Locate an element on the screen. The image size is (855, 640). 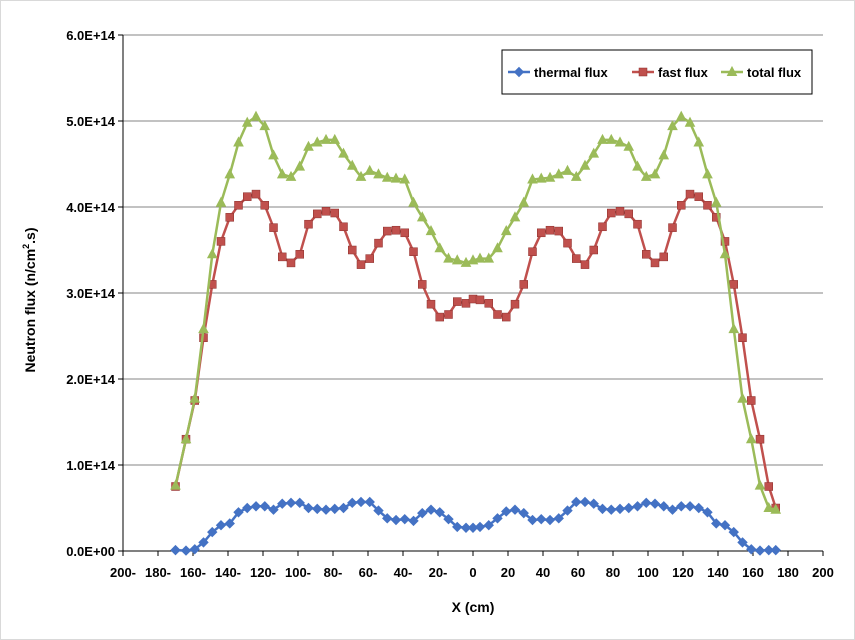
x-tick-label: 60- is located at coordinates (368, 572).